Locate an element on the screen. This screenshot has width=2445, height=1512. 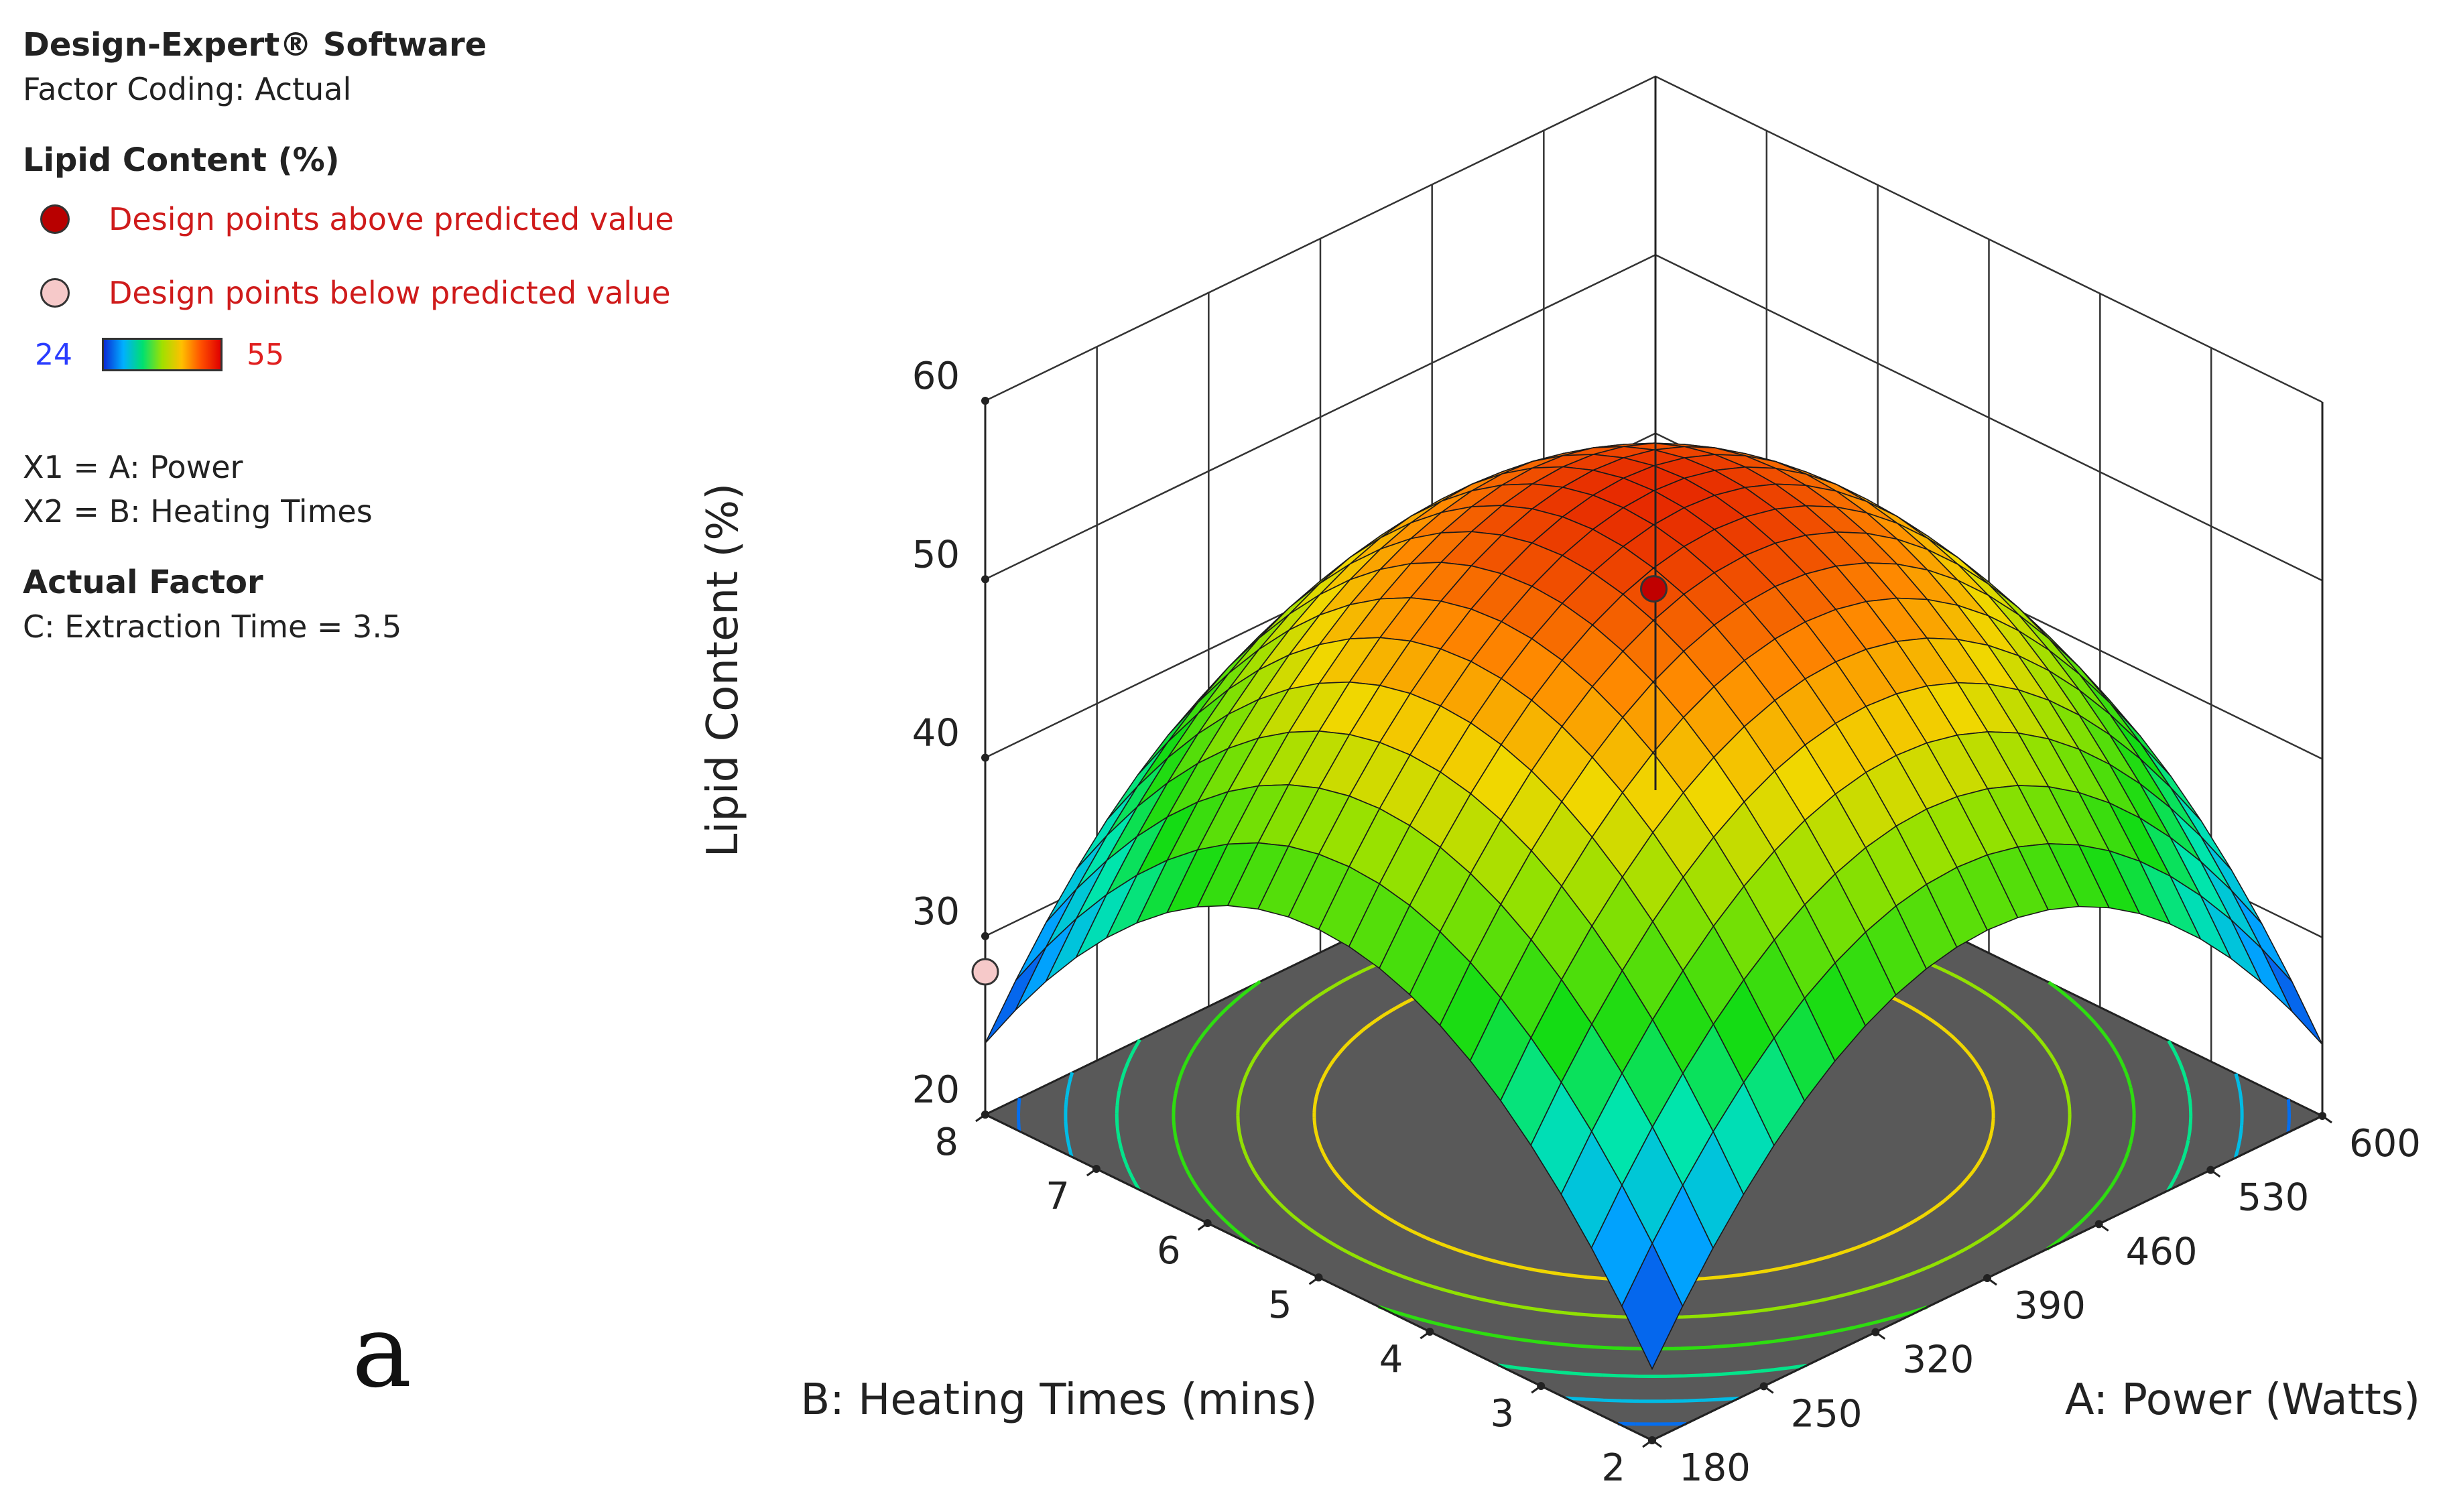
x-axis-label: A: Power (Watts) is located at coordinates (2242, 1400).